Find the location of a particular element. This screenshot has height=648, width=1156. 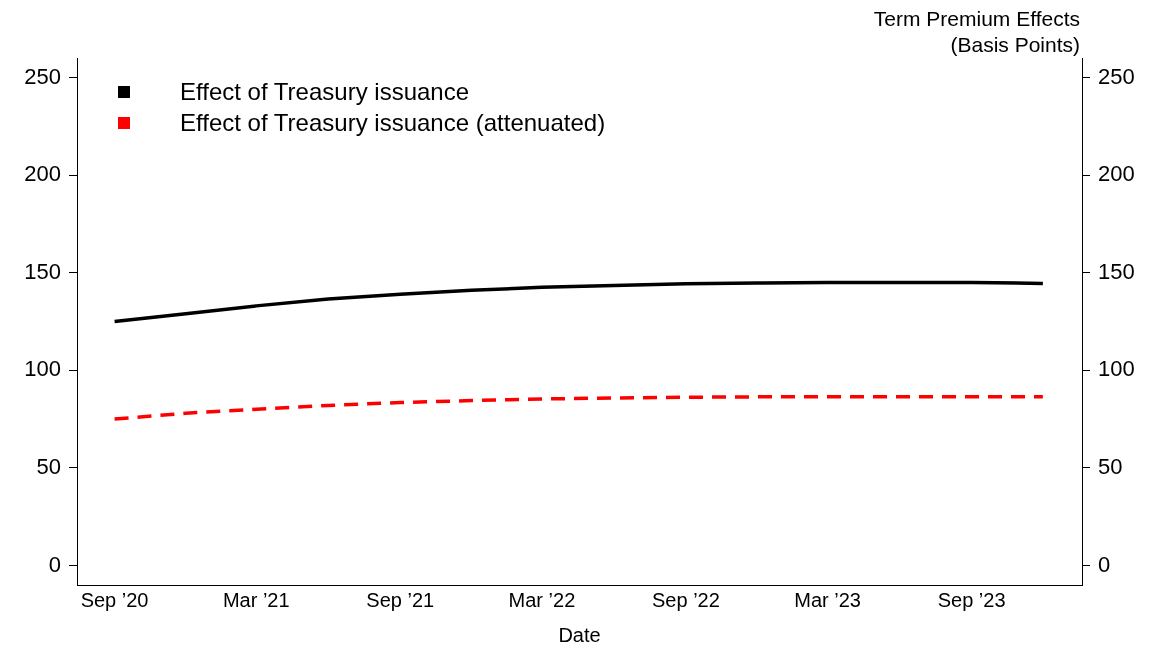

y2-tick-label: 200 is located at coordinates (1116, 174).